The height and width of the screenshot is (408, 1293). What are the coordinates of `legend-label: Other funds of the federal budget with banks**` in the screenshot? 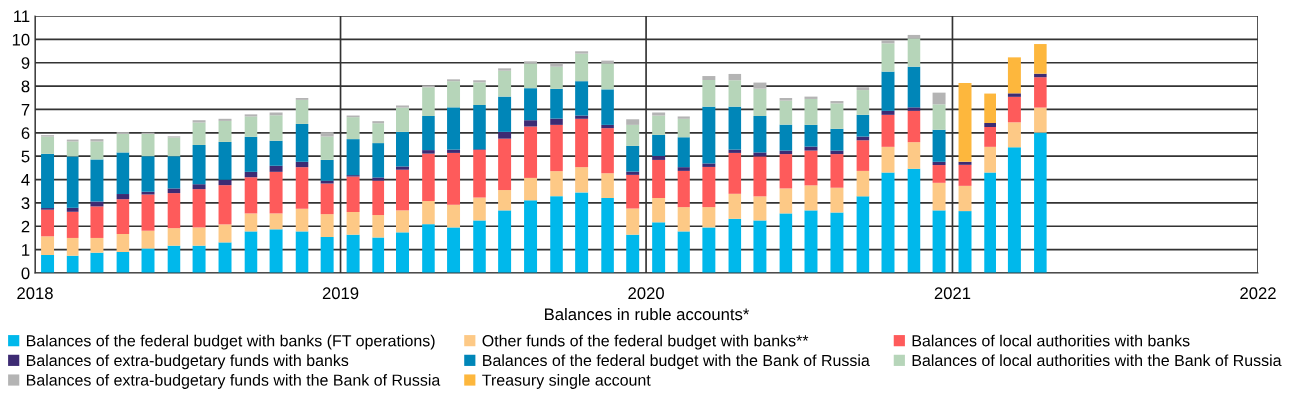 It's located at (645, 342).